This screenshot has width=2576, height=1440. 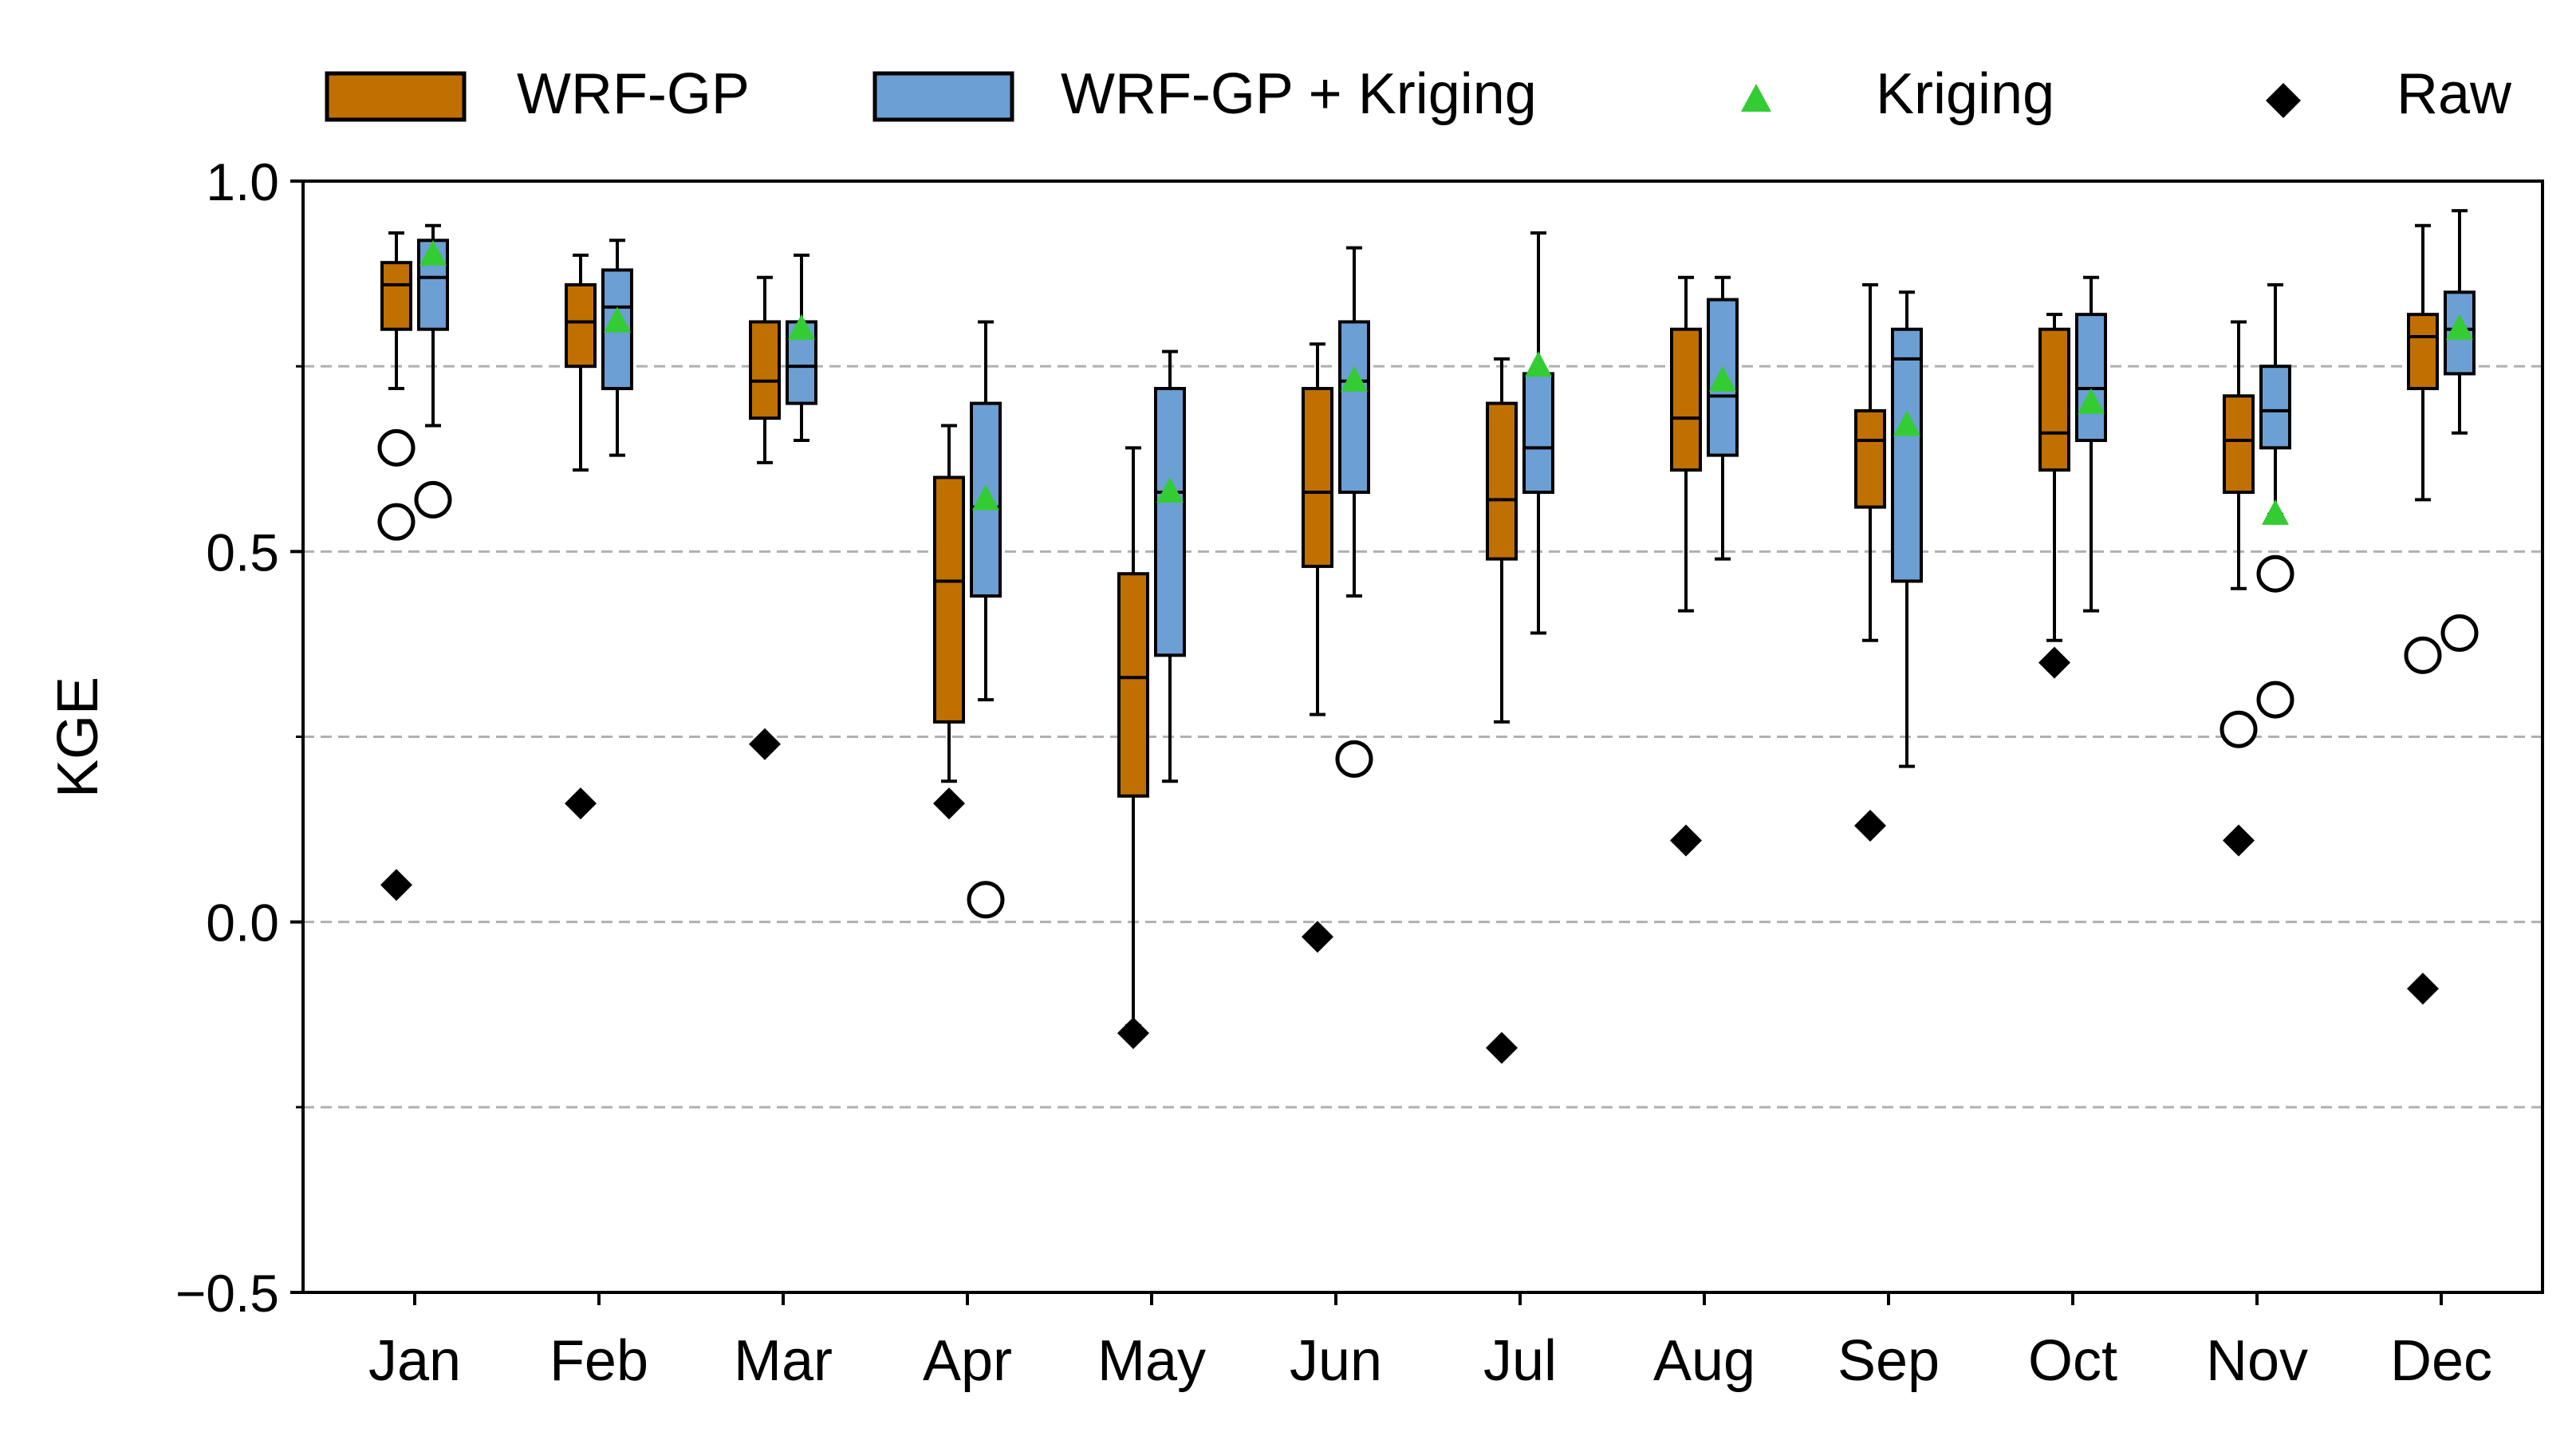 I want to click on x-tick-label: Dec, so click(x=2441, y=1361).